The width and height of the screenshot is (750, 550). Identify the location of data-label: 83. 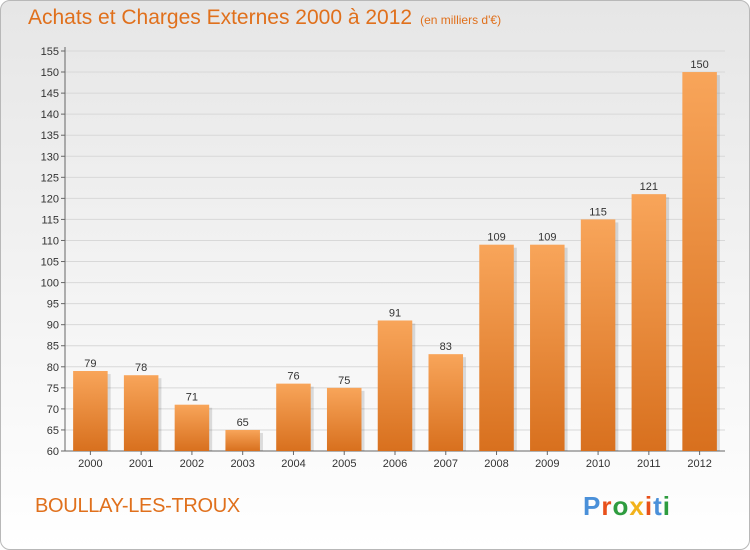
(446, 347).